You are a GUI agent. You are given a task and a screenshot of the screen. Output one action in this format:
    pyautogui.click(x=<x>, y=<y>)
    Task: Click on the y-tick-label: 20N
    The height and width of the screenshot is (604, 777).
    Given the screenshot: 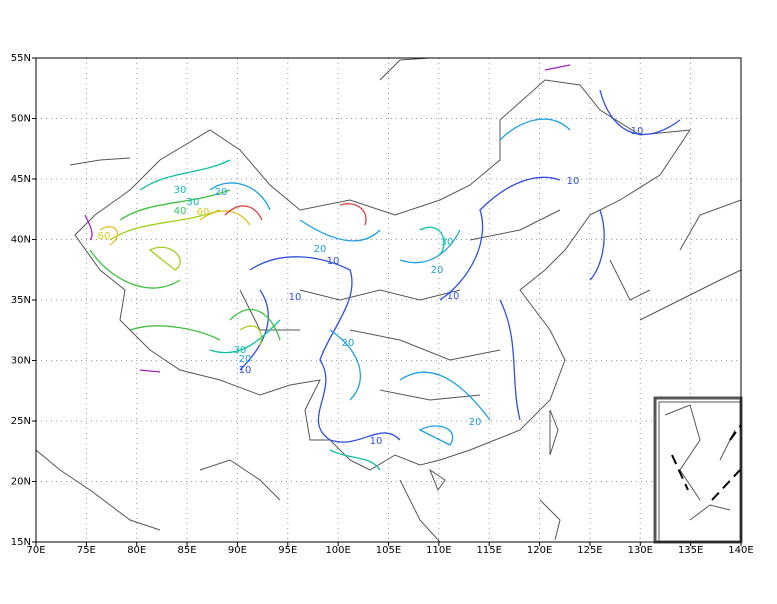 What is the action you would take?
    pyautogui.click(x=21, y=482)
    